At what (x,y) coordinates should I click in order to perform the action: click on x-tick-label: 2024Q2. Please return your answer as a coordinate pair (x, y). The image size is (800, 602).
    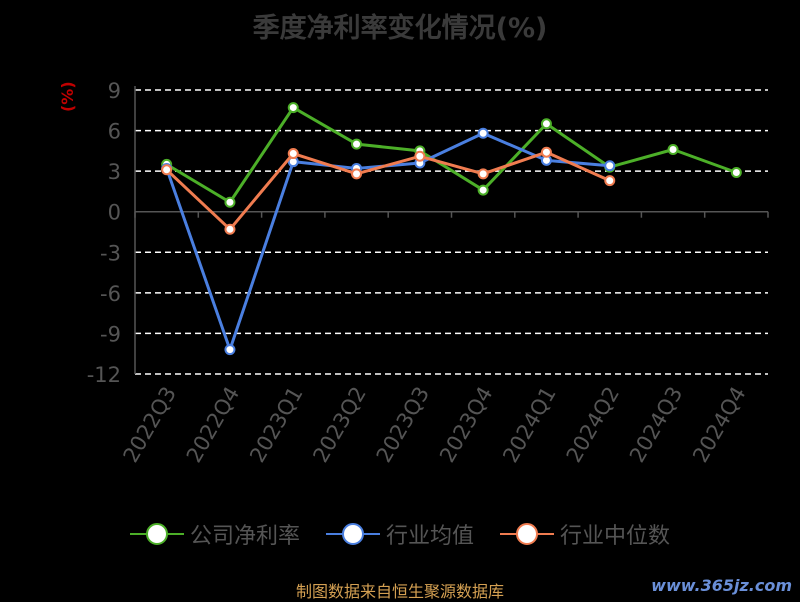
    Looking at the image, I should click on (593, 425).